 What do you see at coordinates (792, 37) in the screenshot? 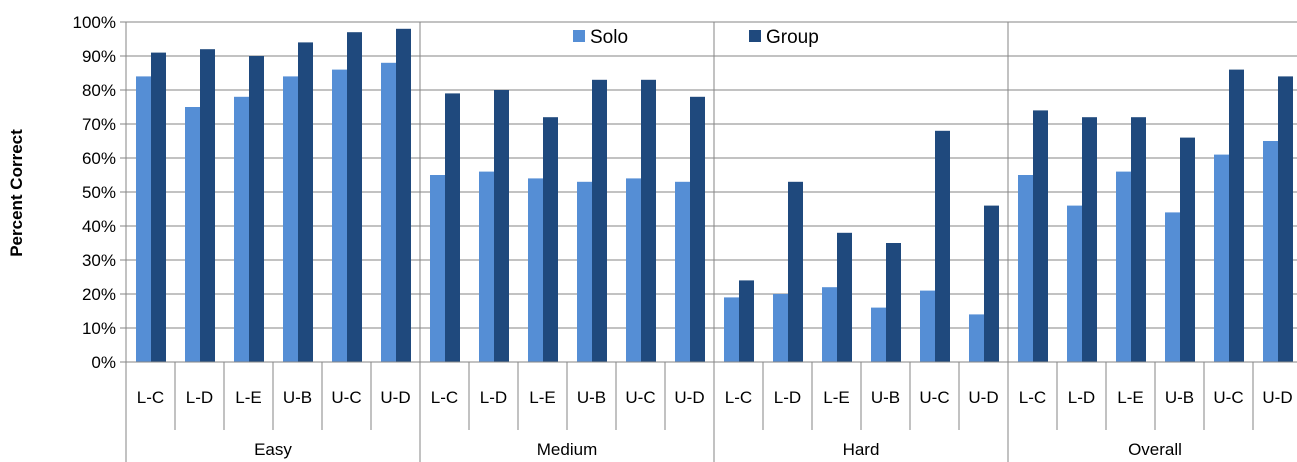
I see `legend-label-group: Group` at bounding box center [792, 37].